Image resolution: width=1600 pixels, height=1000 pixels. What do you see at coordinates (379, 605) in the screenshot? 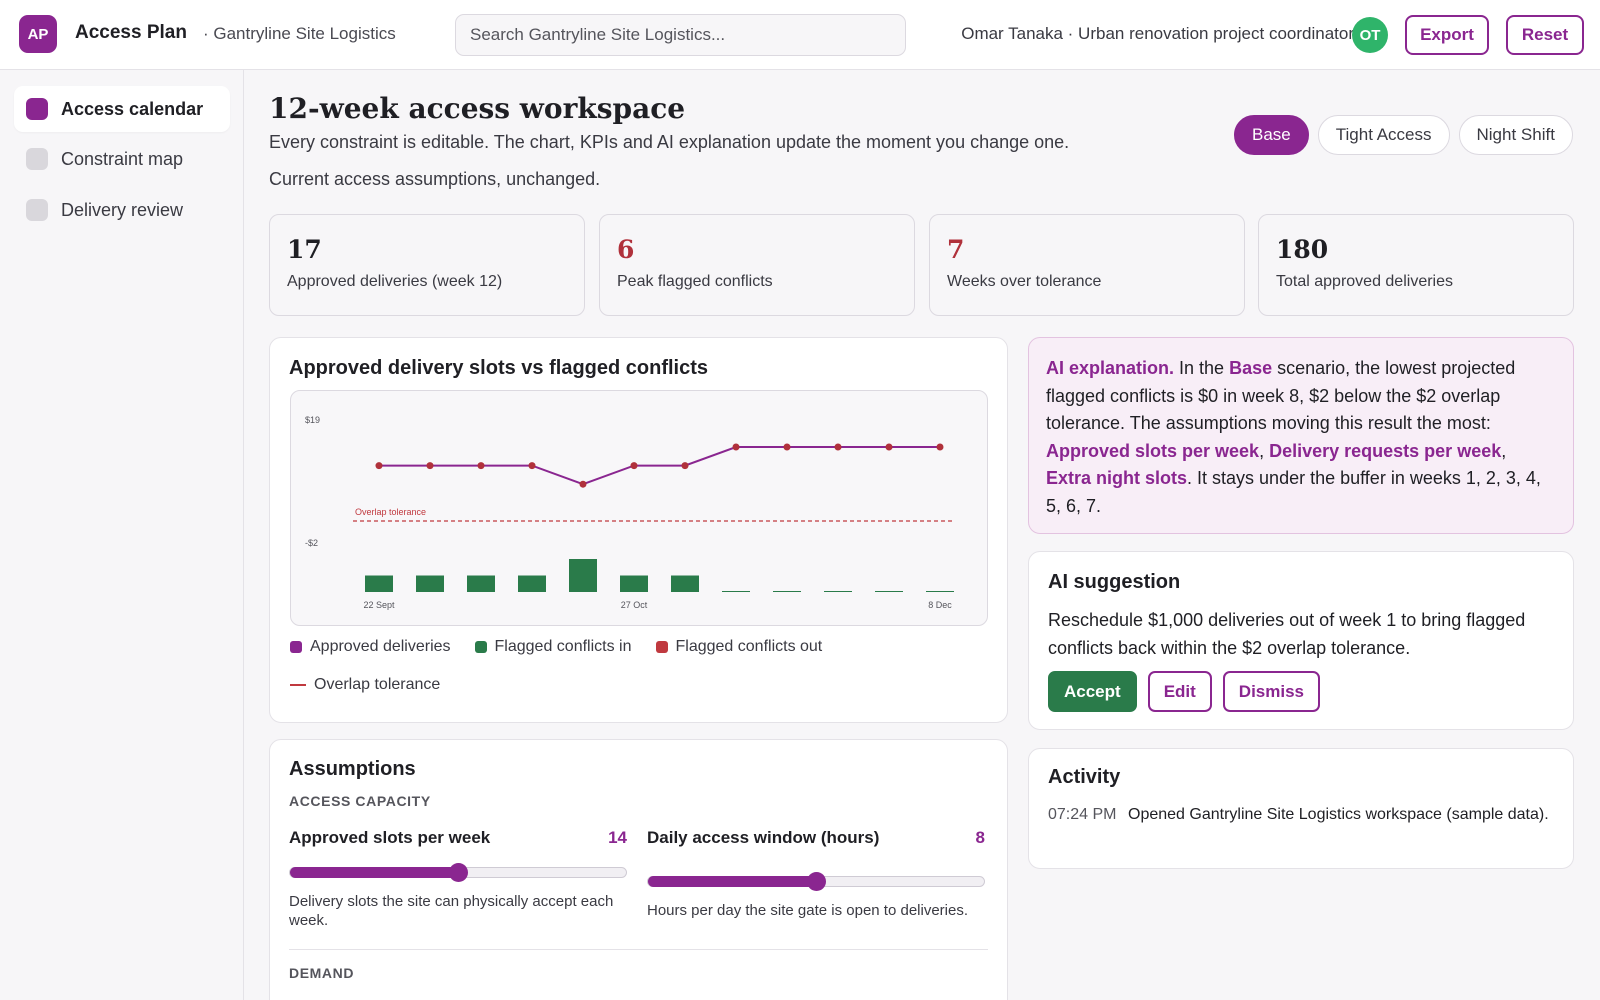
I see `x-tick-label: 22 Sept` at bounding box center [379, 605].